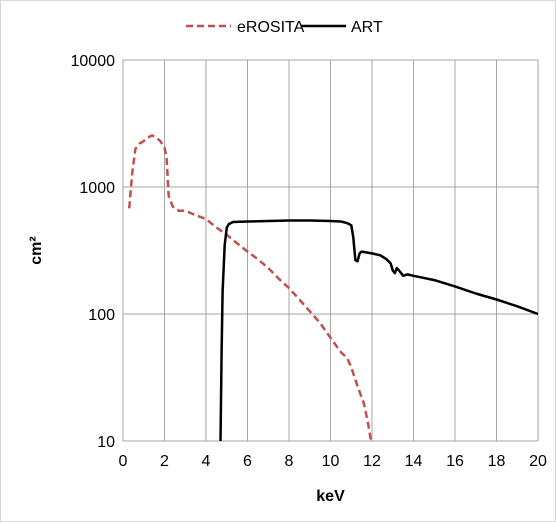 Image resolution: width=556 pixels, height=523 pixels. What do you see at coordinates (330, 496) in the screenshot?
I see `x-axis-title: keV` at bounding box center [330, 496].